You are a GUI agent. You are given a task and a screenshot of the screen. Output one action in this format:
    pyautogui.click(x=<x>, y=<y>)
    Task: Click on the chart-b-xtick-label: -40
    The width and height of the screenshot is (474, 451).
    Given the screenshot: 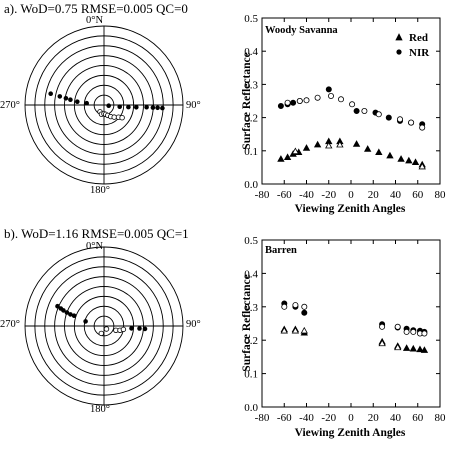 What is the action you would take?
    pyautogui.click(x=306, y=418)
    